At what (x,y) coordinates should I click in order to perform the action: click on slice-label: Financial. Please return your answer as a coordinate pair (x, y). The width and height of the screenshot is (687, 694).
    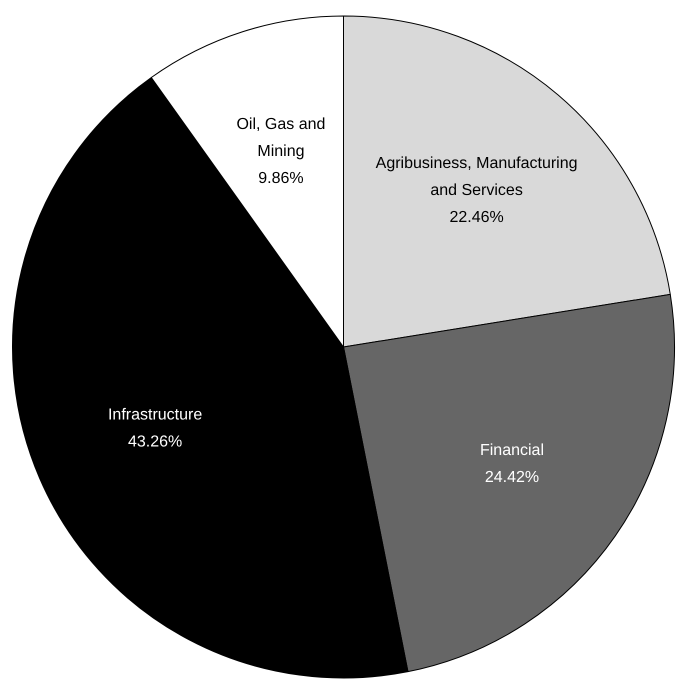
    Looking at the image, I should click on (512, 451).